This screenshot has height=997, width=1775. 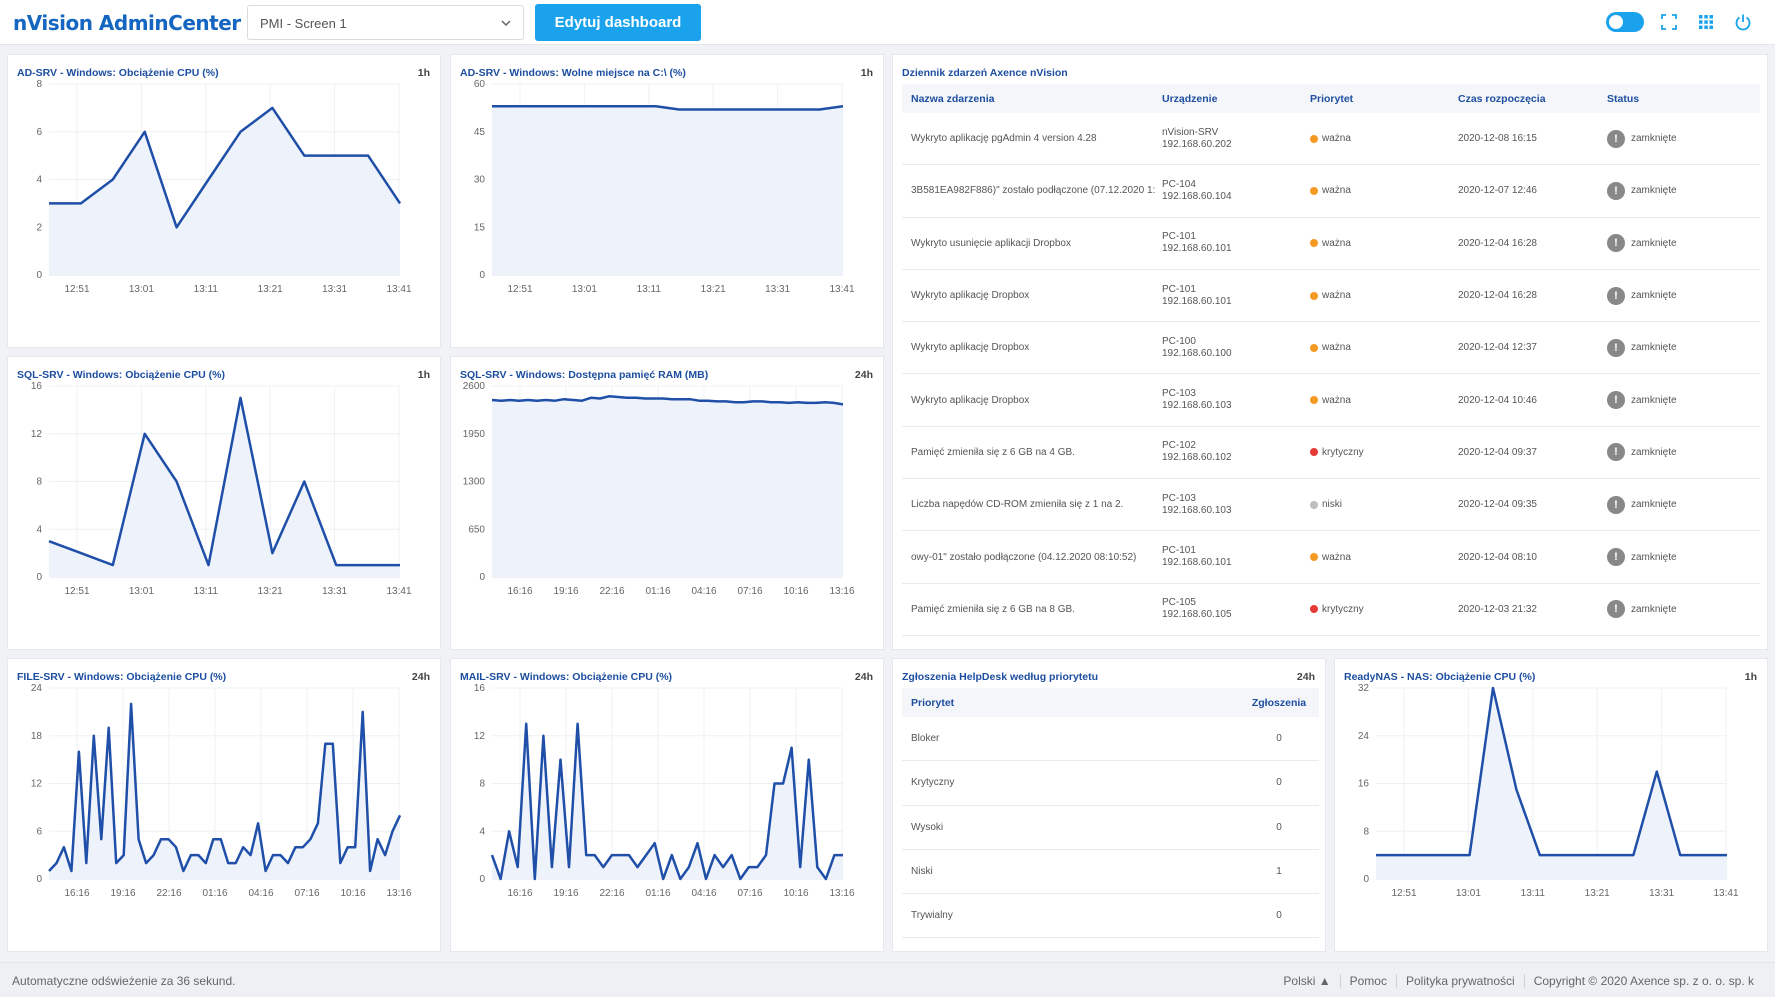 What do you see at coordinates (1725, 893) in the screenshot?
I see `x-tick-label: 13:41` at bounding box center [1725, 893].